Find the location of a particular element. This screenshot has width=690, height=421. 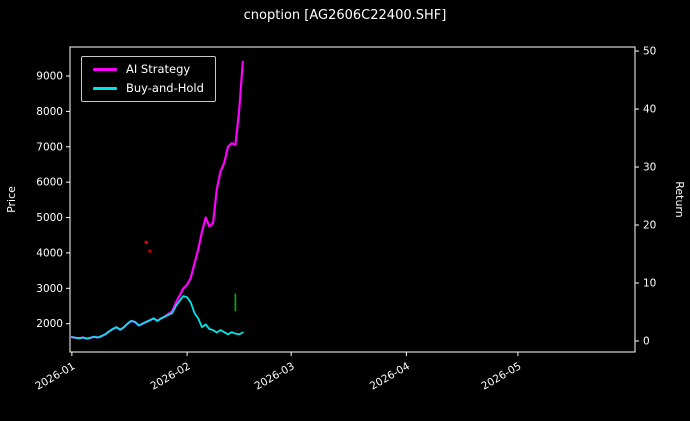

legend-item-buy-and-hold: Buy-and-Hold is located at coordinates (148, 87).